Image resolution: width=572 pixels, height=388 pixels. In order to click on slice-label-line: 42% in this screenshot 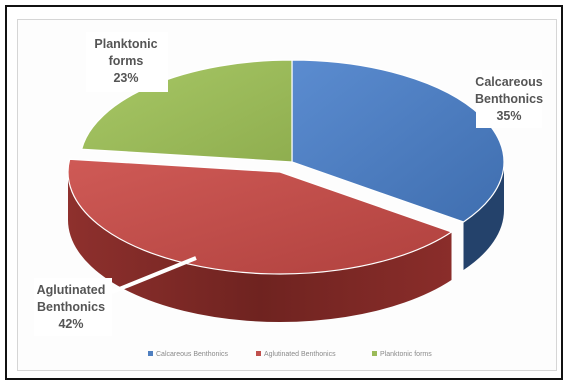, I will do `click(70, 324)`.